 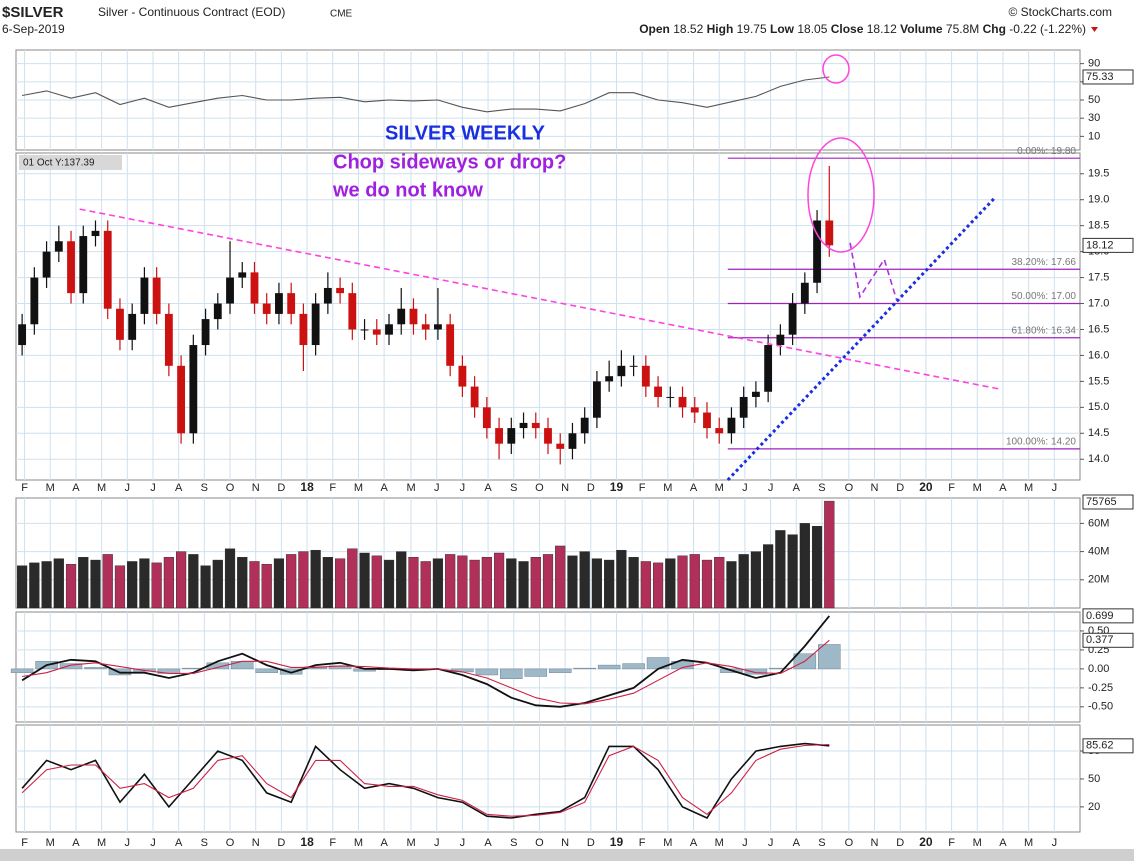 I want to click on y-tick-label: 19.0, so click(x=1098, y=200).